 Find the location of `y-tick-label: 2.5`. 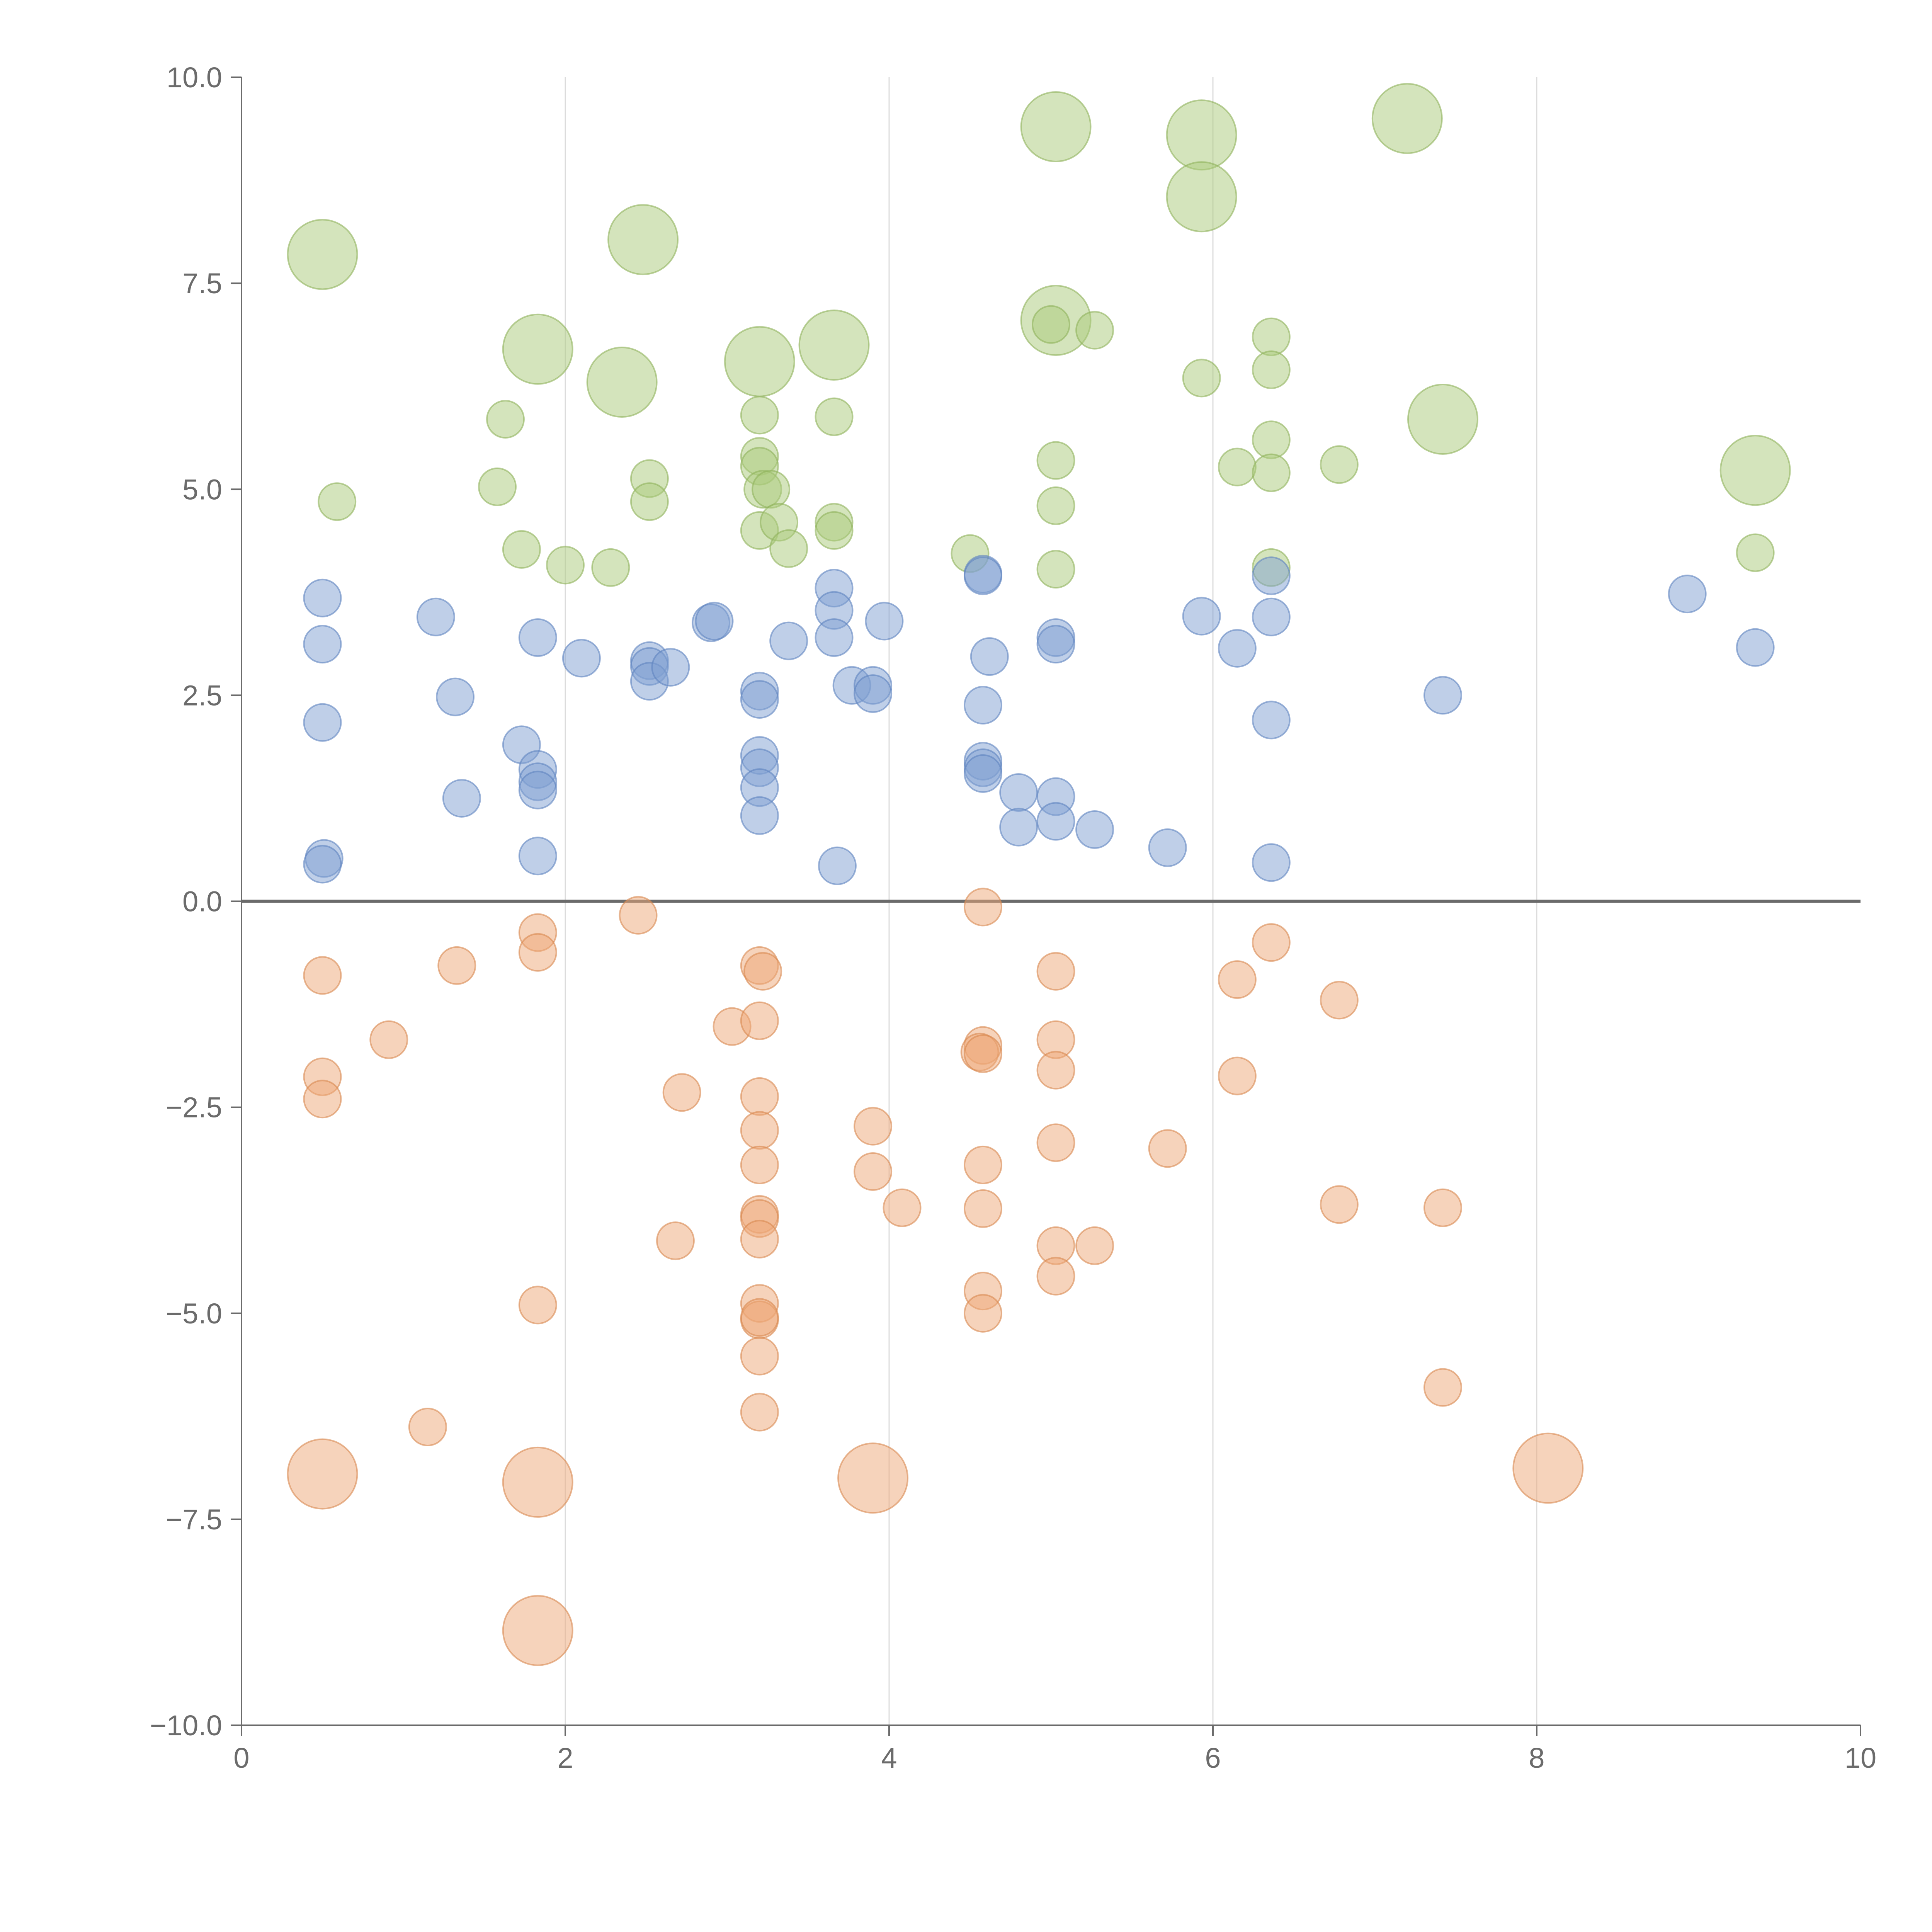

y-tick-label: 2.5 is located at coordinates (202, 695).